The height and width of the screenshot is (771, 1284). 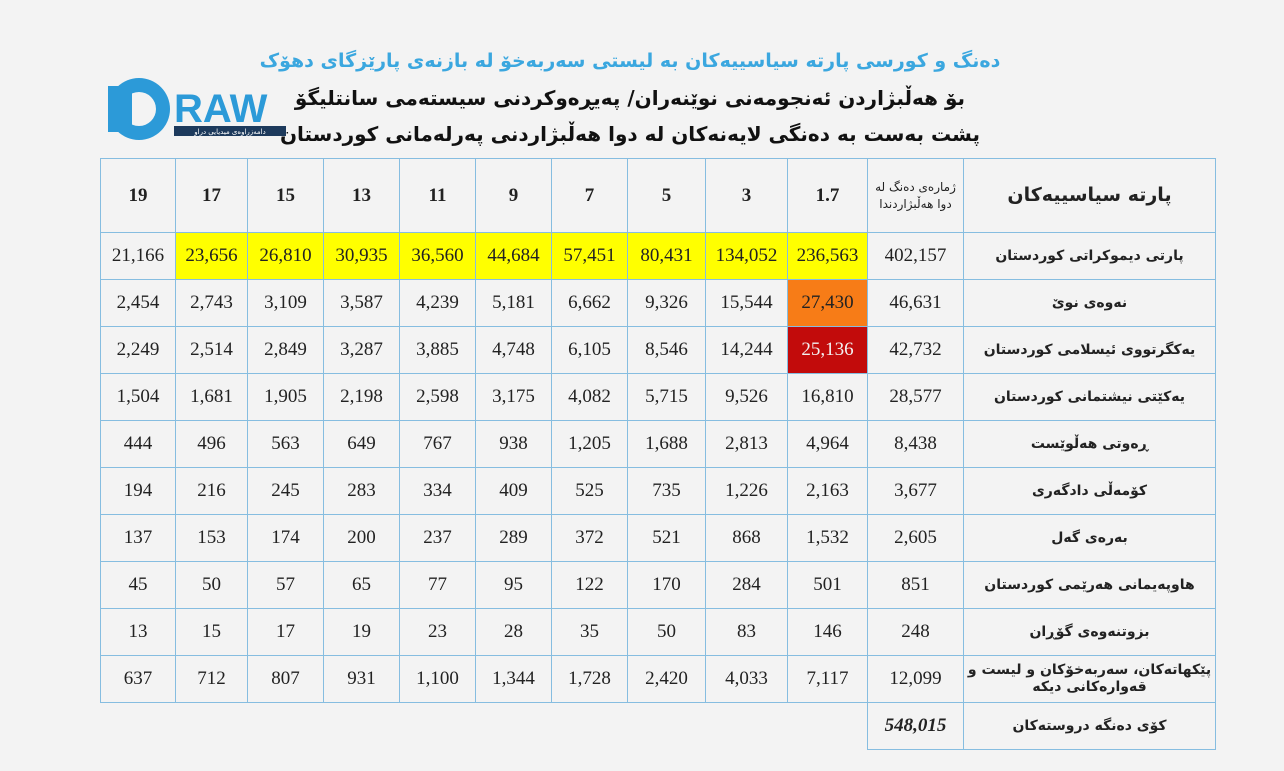 I want to click on cell: 521, so click(x=666, y=538).